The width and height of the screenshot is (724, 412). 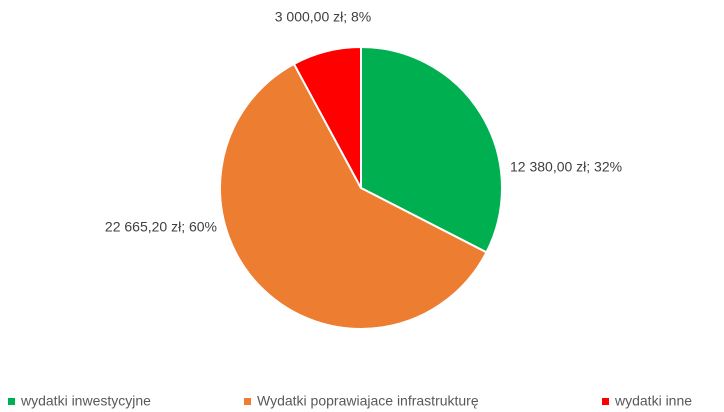 I want to click on data-label: 12 380,00 zł; 32%, so click(x=566, y=167).